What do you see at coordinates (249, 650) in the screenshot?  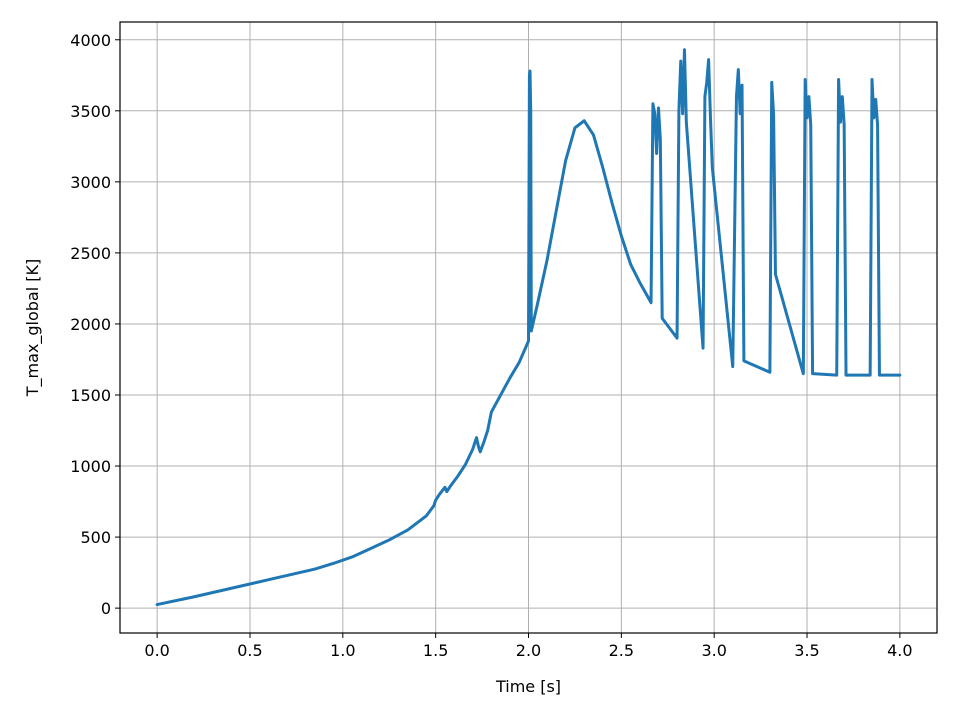 I see `x-tick-label: 0.5` at bounding box center [249, 650].